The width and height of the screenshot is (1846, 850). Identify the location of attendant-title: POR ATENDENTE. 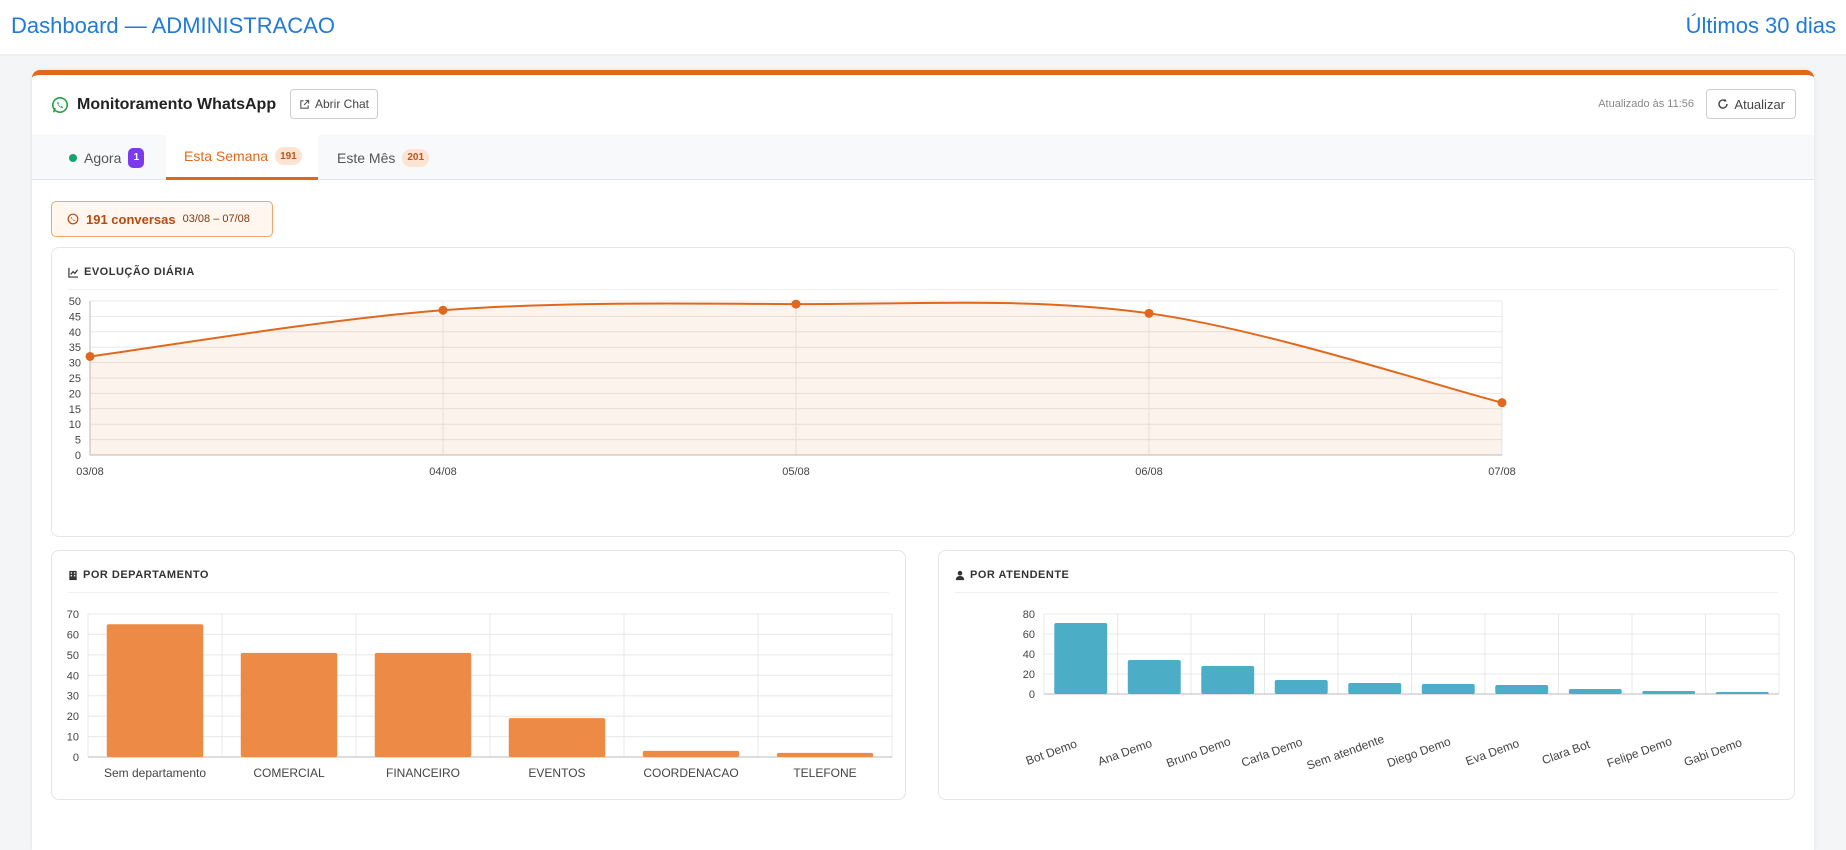
(1012, 575).